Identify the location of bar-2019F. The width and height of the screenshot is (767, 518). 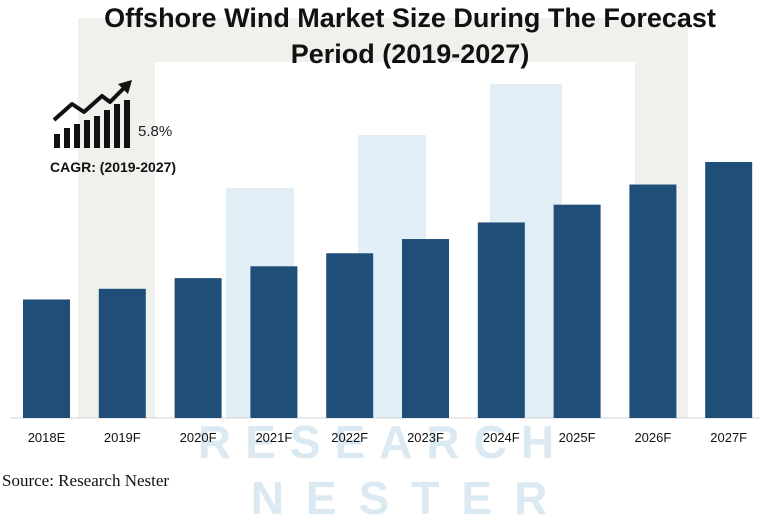
(122, 353).